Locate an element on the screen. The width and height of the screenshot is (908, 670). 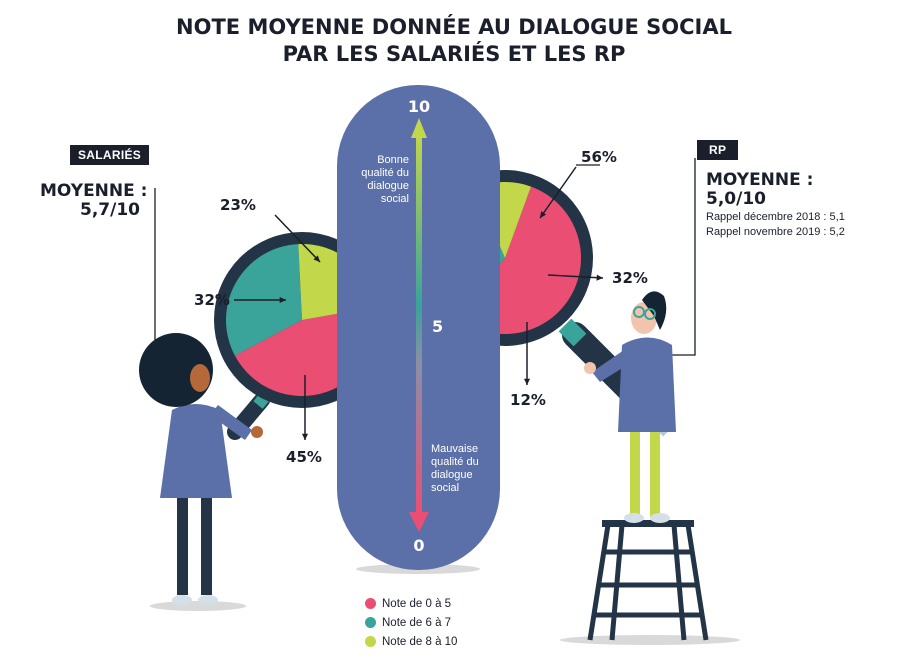
ground-shadow-right is located at coordinates (650, 640).